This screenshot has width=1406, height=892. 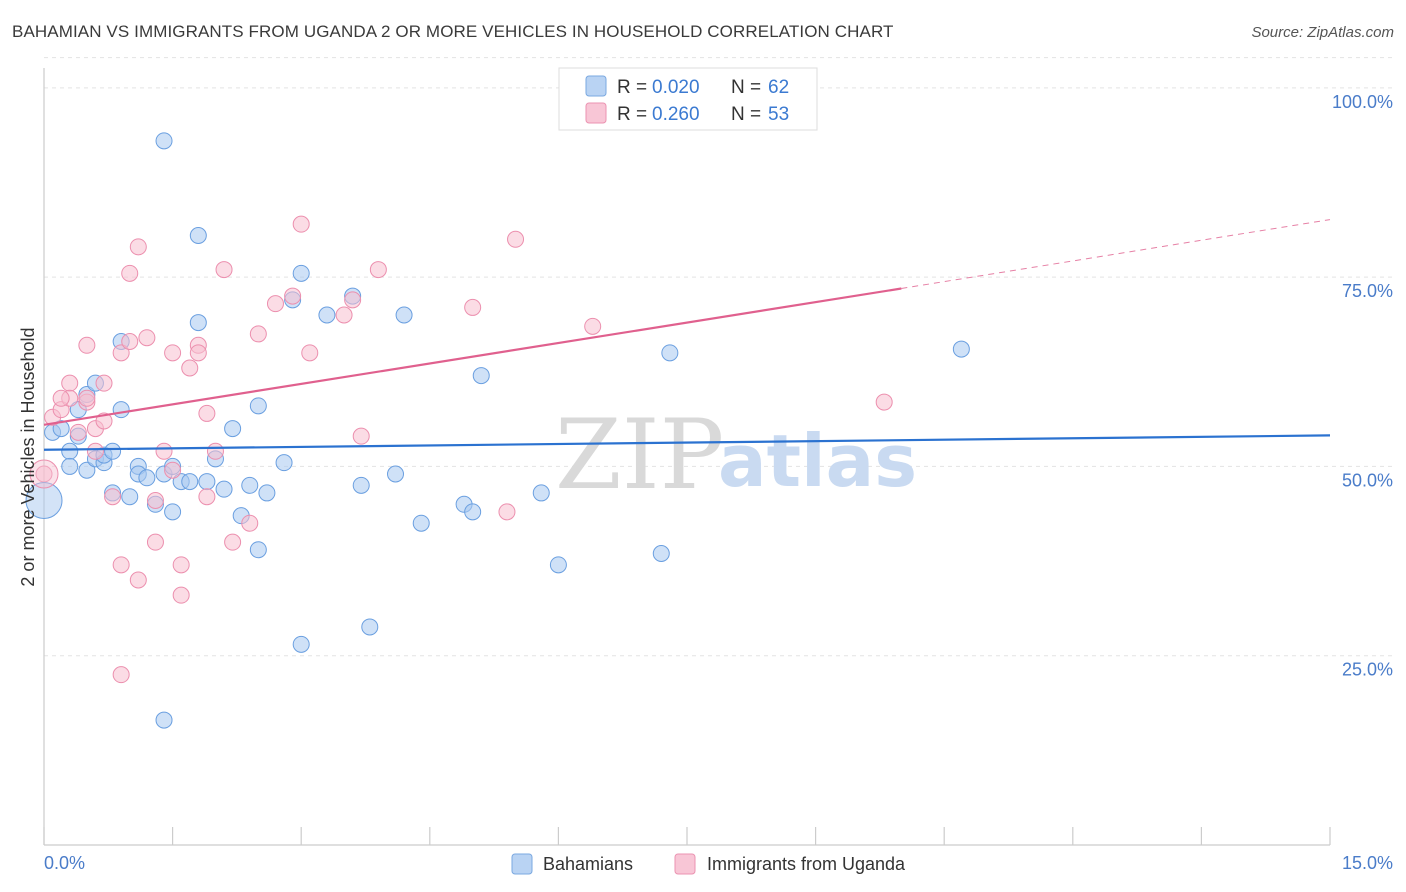 What do you see at coordinates (676, 114) in the screenshot?
I see `legend-r-value-2: 0.260` at bounding box center [676, 114].